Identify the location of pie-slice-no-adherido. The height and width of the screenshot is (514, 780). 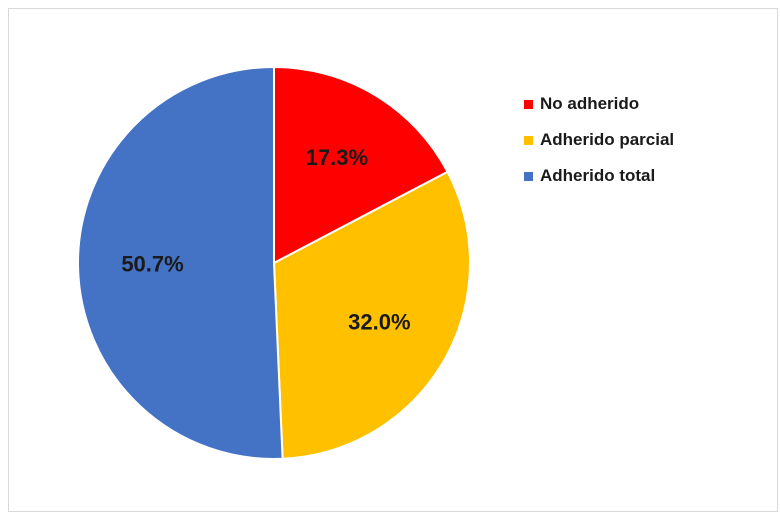
(361, 165).